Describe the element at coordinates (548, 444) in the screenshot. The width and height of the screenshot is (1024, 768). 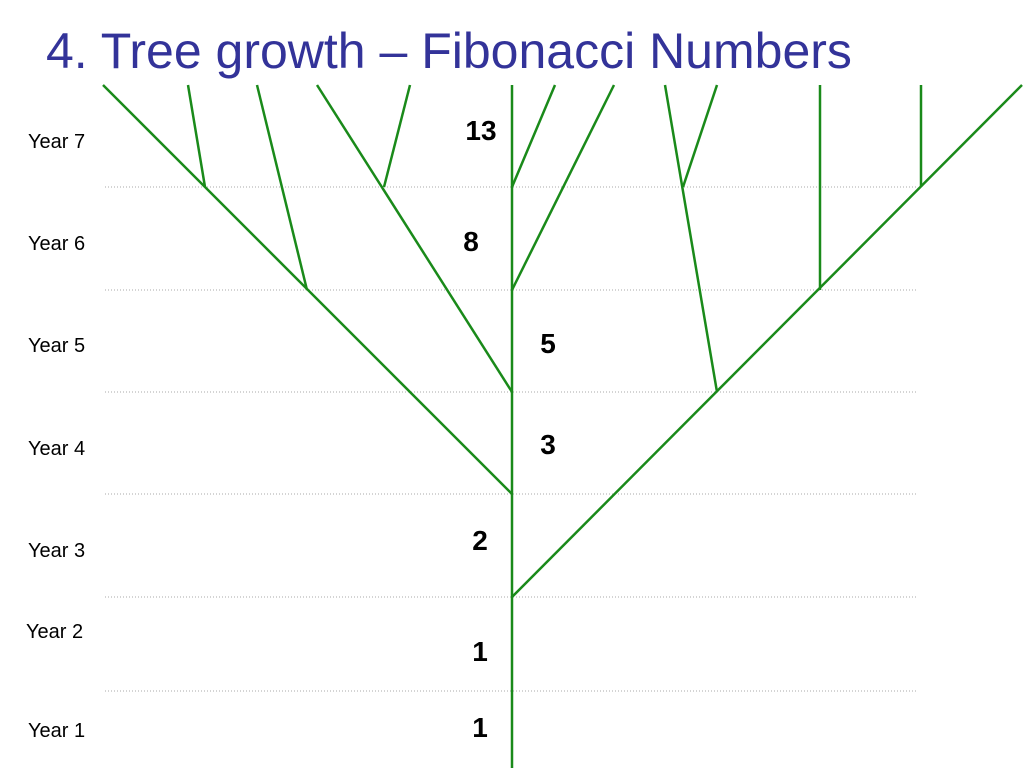
I see `count: 3` at that location.